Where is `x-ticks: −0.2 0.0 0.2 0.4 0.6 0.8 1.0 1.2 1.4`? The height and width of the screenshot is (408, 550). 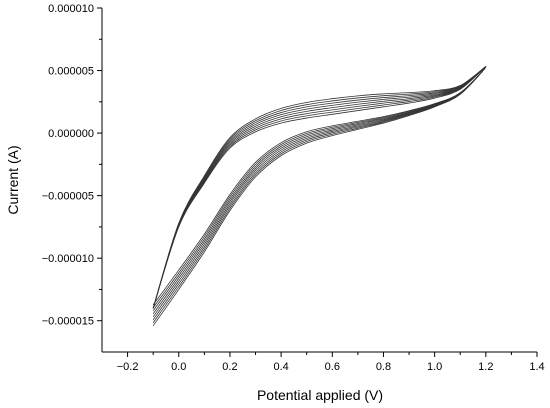 x-ticks: −0.2 0.0 0.2 0.4 0.6 0.8 1.0 1.2 1.4 is located at coordinates (331, 362).